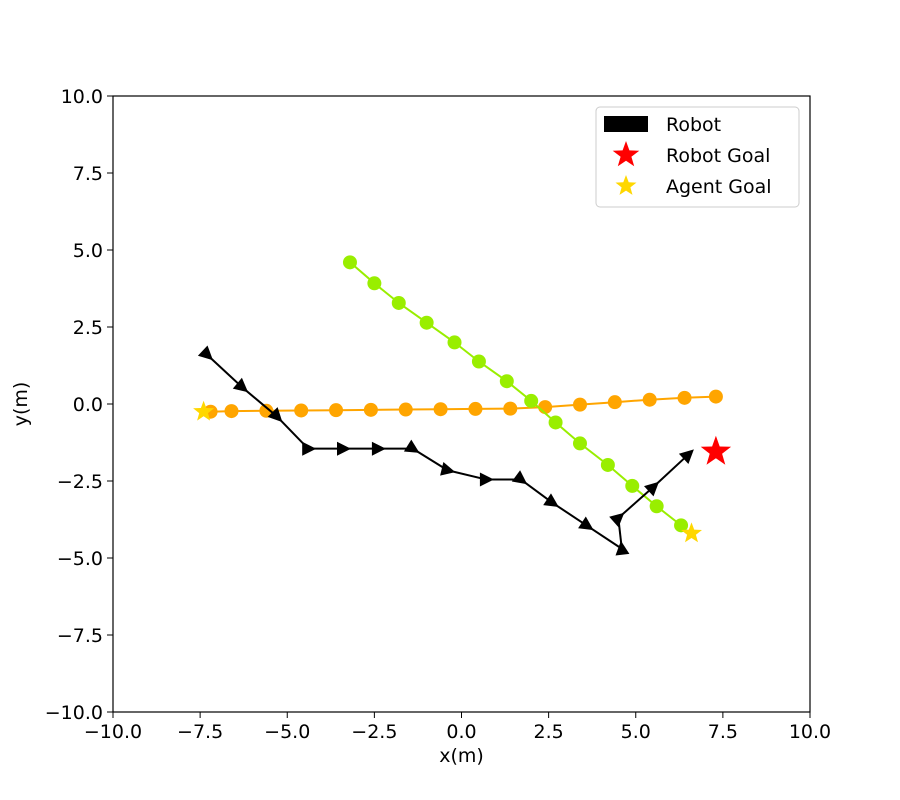  What do you see at coordinates (549, 732) in the screenshot?
I see `x-tick-label: 2.5` at bounding box center [549, 732].